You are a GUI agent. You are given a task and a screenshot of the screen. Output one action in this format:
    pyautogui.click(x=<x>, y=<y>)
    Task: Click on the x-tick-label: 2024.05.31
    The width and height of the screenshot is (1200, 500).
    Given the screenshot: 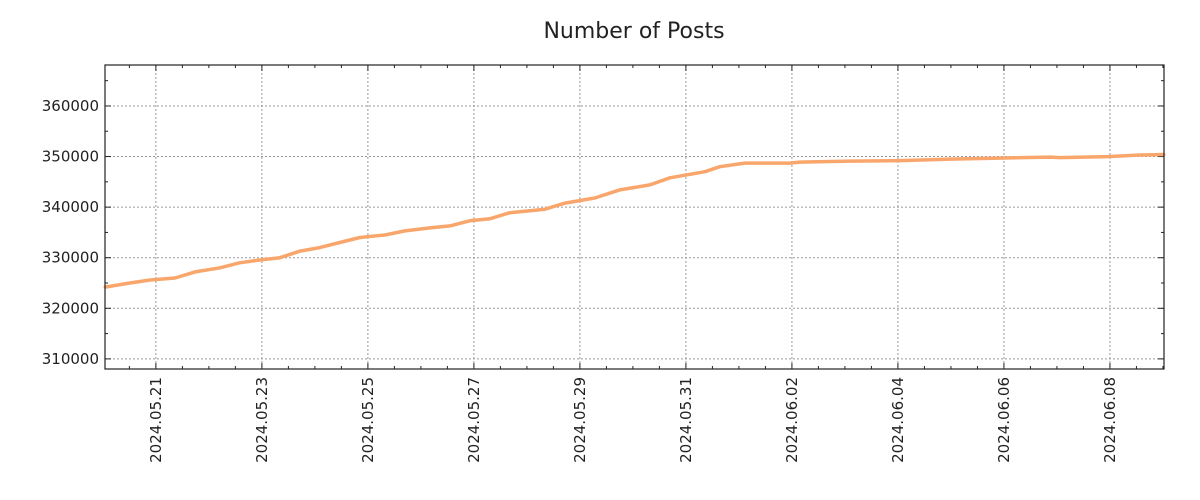 What is the action you would take?
    pyautogui.click(x=686, y=420)
    